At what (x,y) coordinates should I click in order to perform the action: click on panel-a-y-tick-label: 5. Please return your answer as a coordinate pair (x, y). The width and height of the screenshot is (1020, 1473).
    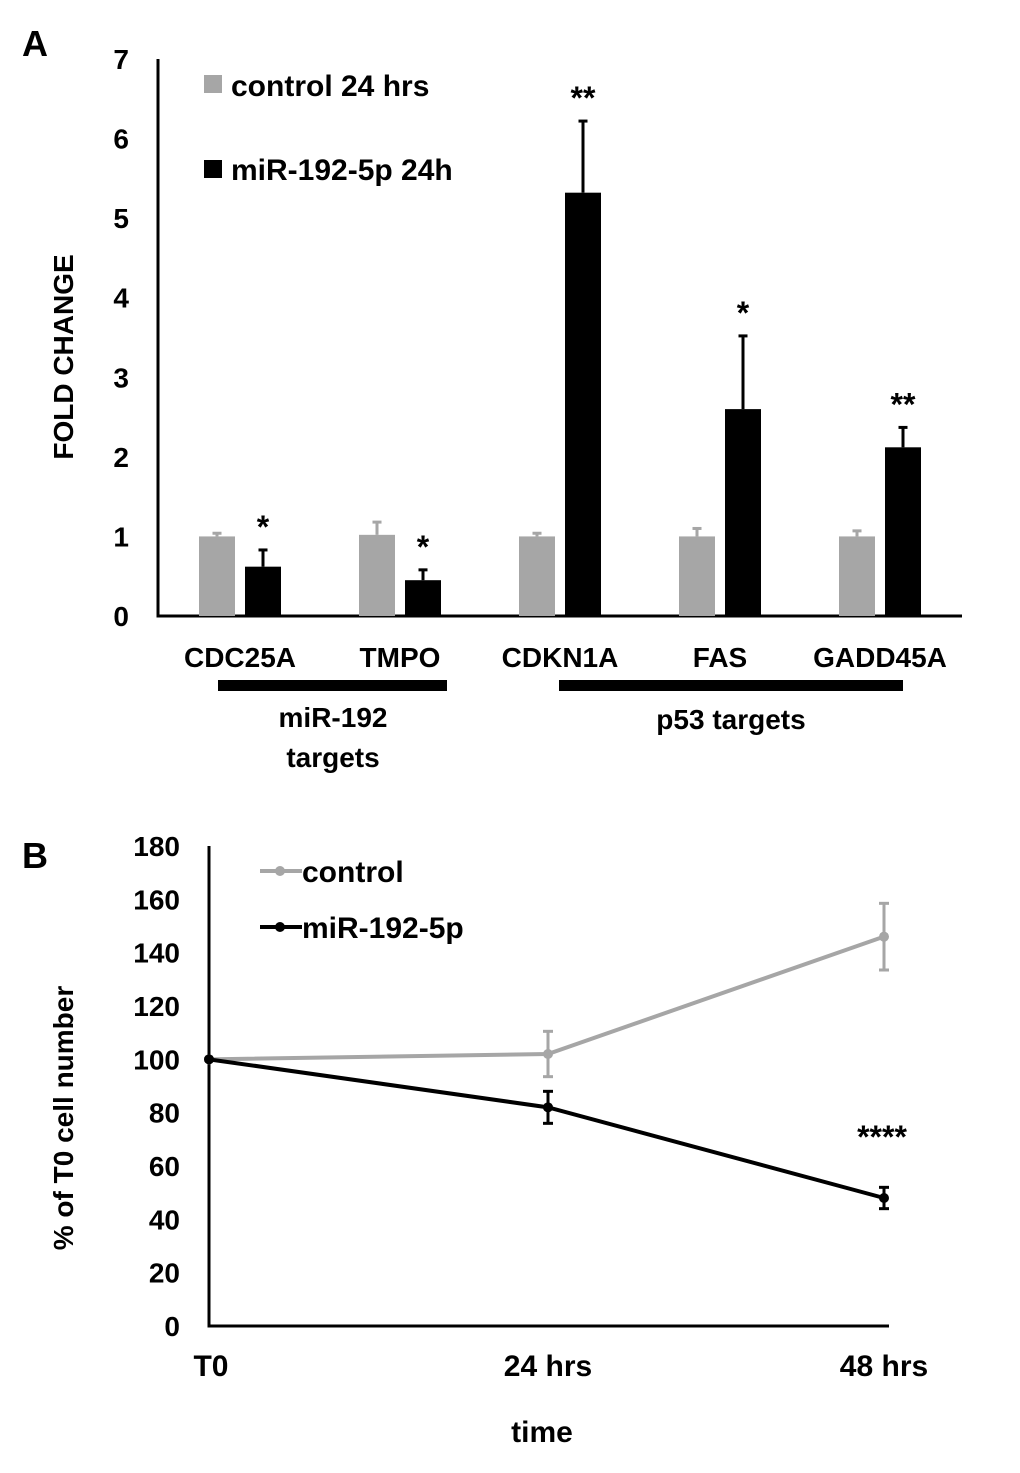
    Looking at the image, I should click on (121, 218).